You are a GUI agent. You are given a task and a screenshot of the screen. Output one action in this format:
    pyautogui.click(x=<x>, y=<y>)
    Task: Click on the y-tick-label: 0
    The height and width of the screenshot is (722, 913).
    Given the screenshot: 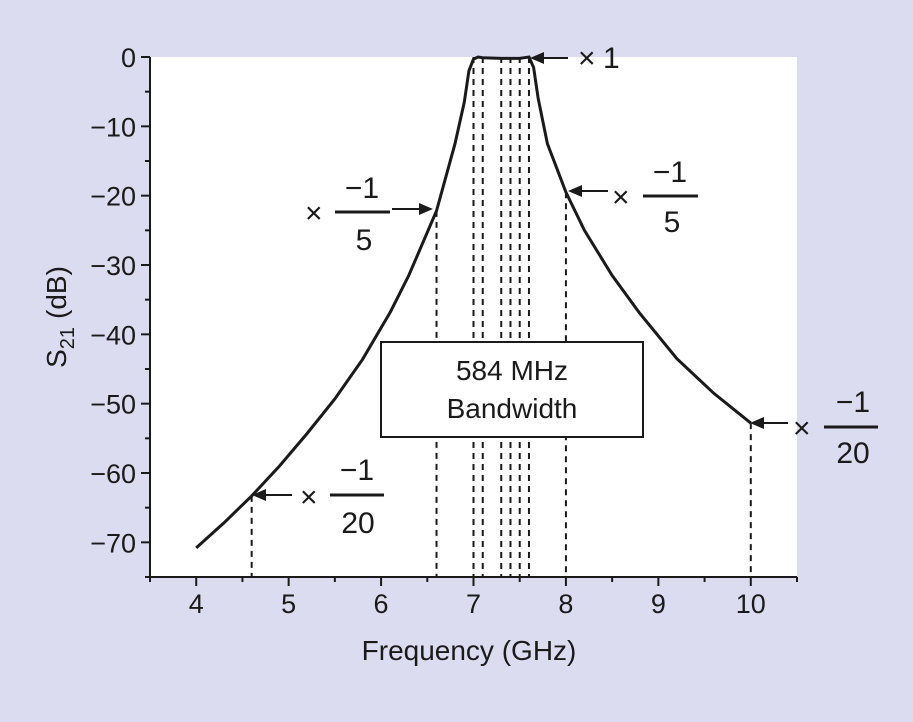 What is the action you would take?
    pyautogui.click(x=128, y=58)
    